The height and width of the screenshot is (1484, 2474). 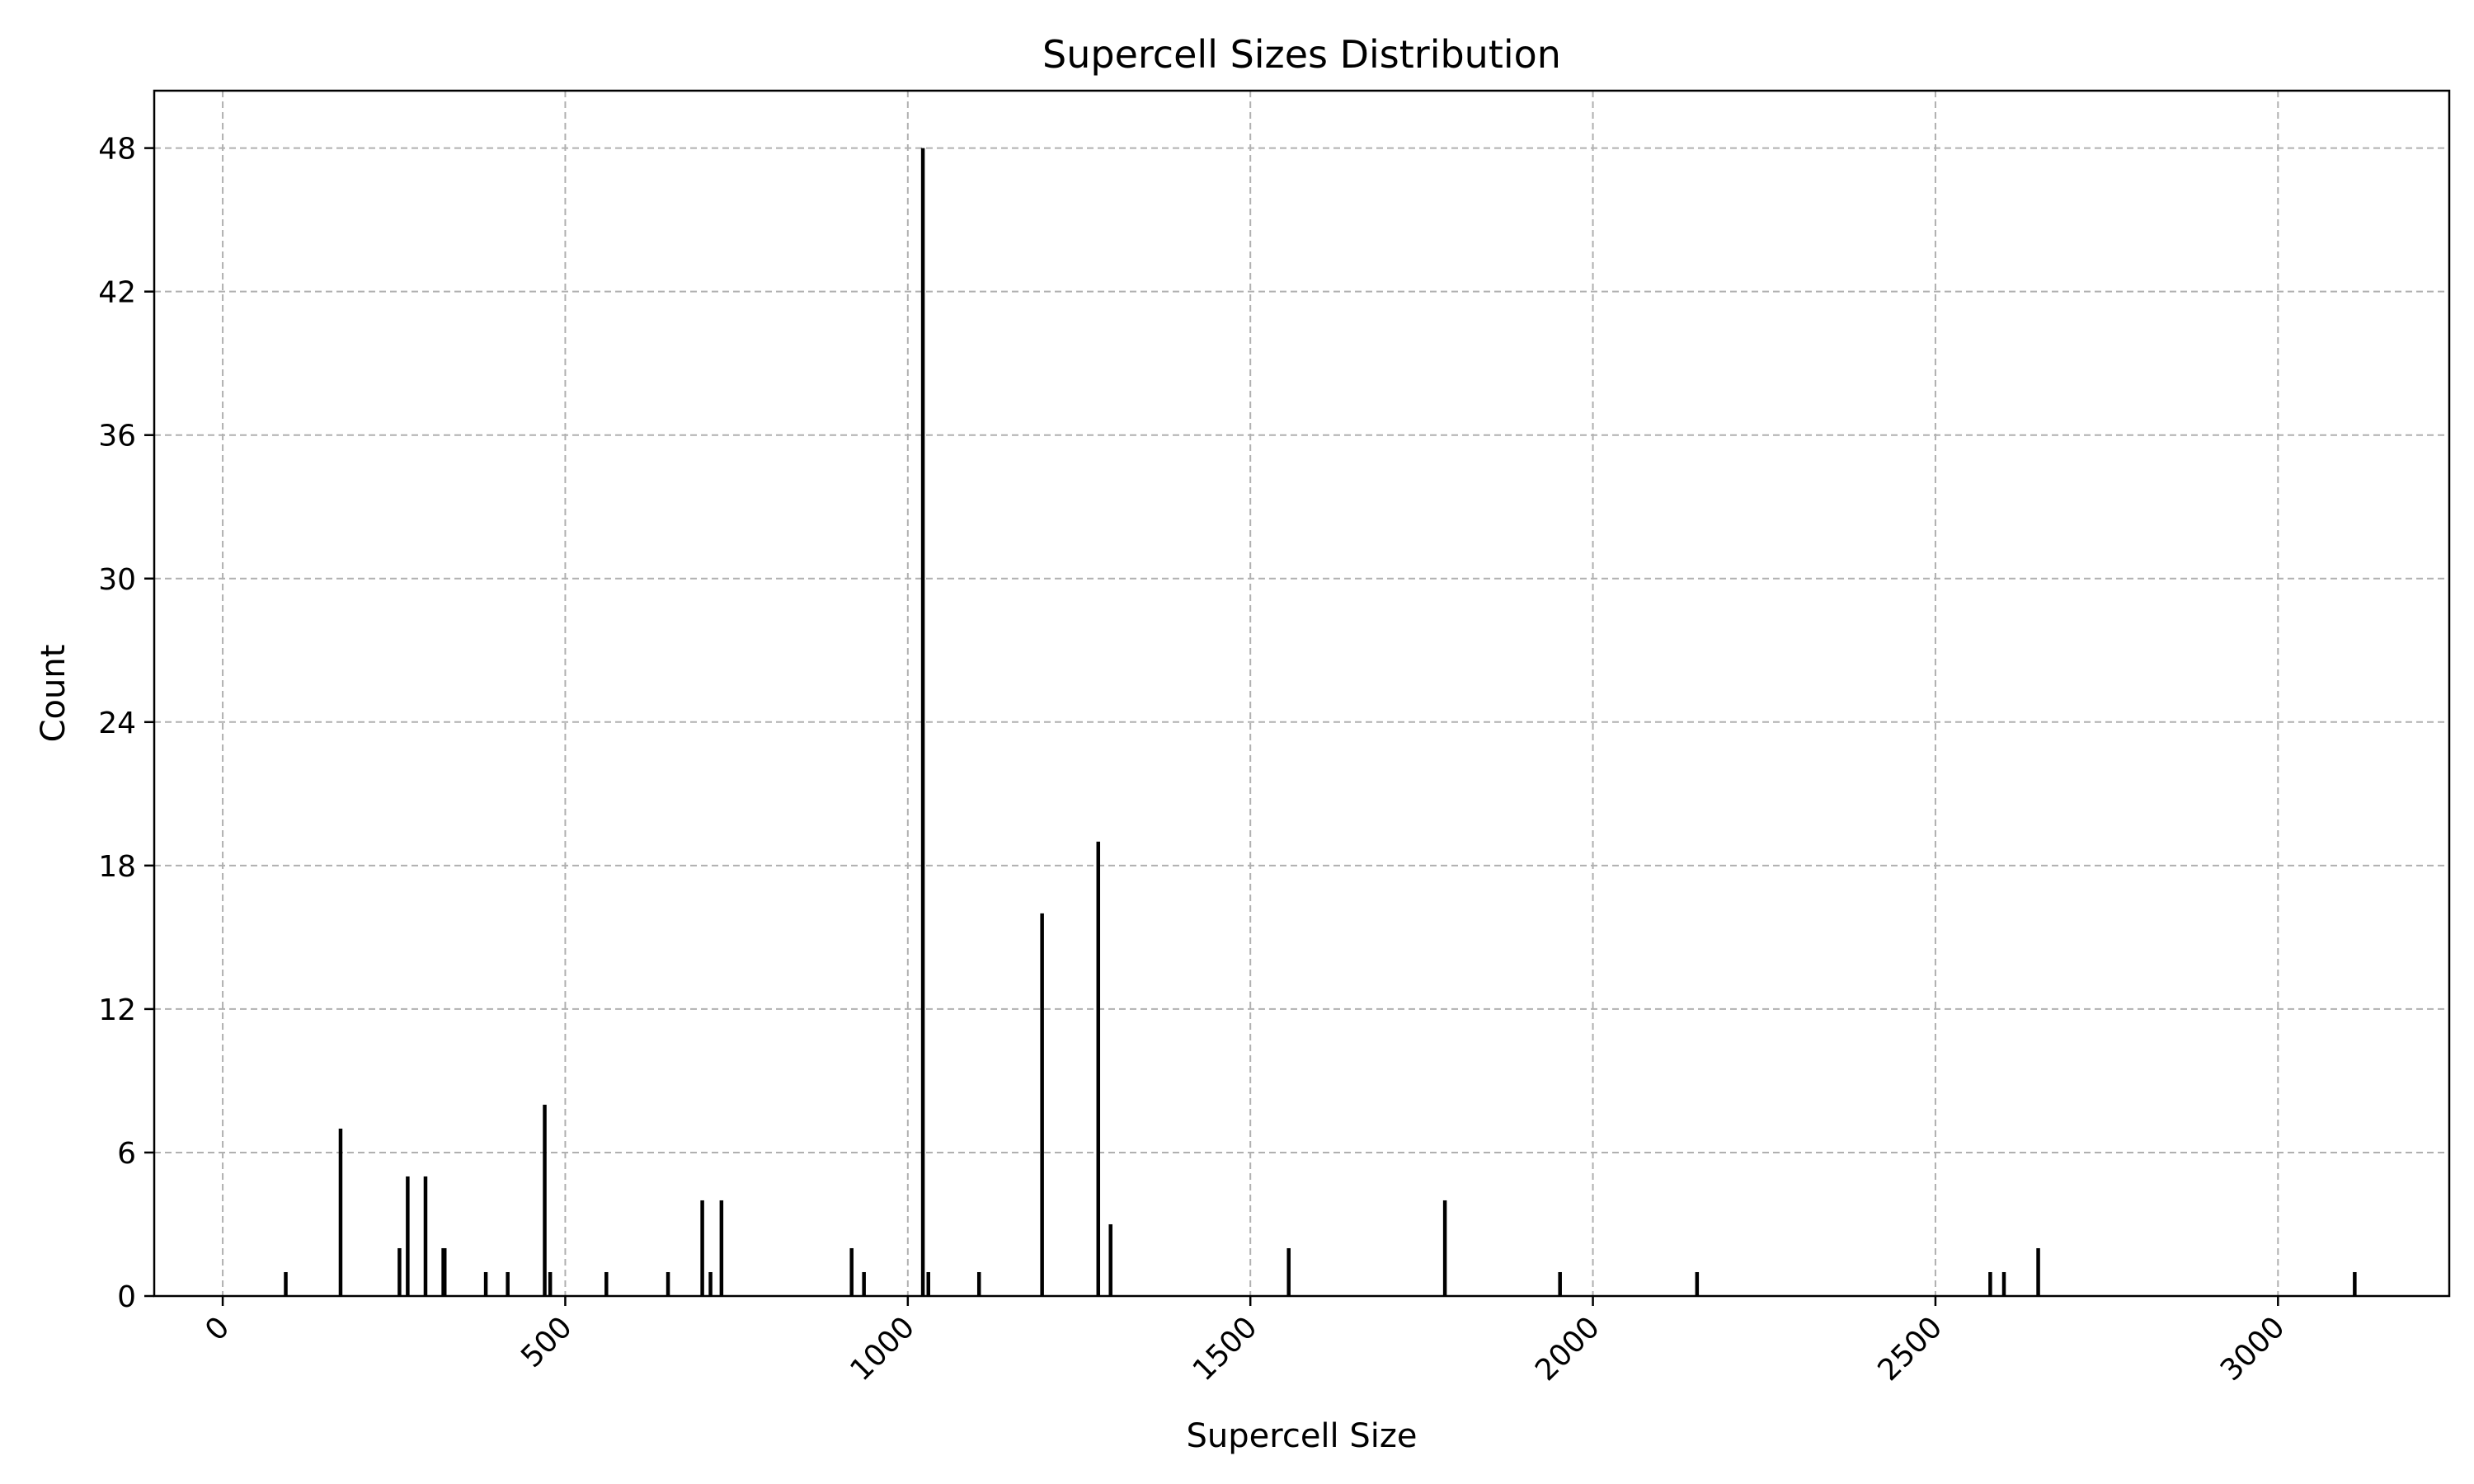 What do you see at coordinates (117, 1010) in the screenshot?
I see `y-tick-label: 12` at bounding box center [117, 1010].